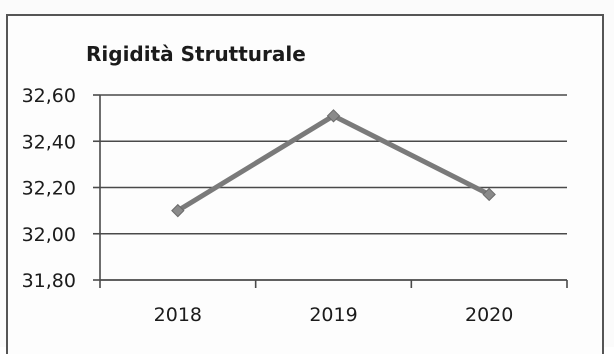 Image resolution: width=614 pixels, height=354 pixels. I want to click on x-tick-labels: 2018 2019 2020, so click(334, 315).